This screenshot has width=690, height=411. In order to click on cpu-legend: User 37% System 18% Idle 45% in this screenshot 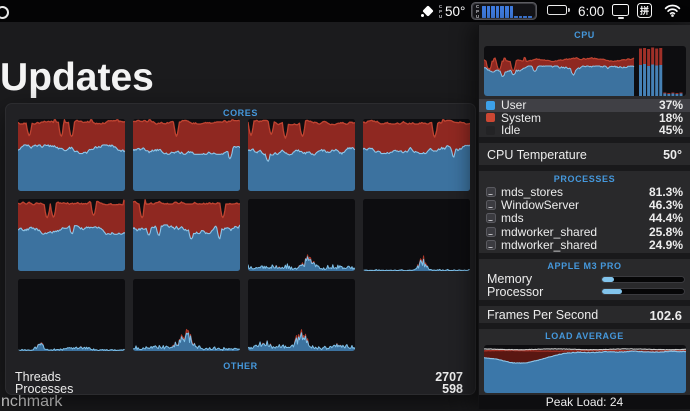, I will do `click(584, 118)`.